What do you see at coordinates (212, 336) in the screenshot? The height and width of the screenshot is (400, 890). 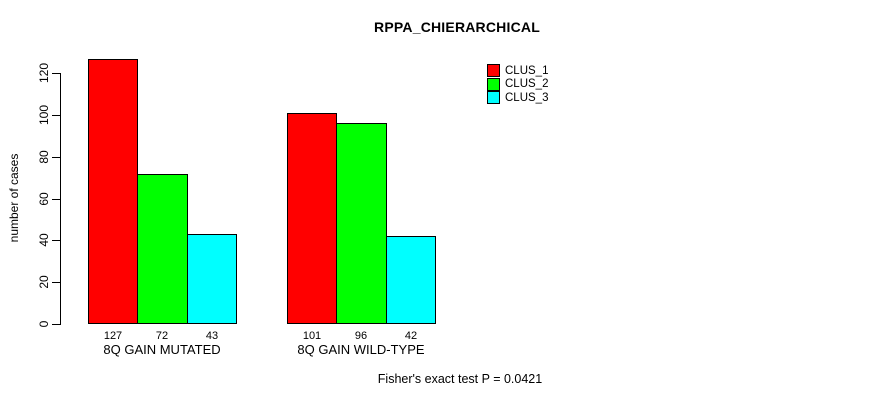 I see `bar-value-label: 43` at bounding box center [212, 336].